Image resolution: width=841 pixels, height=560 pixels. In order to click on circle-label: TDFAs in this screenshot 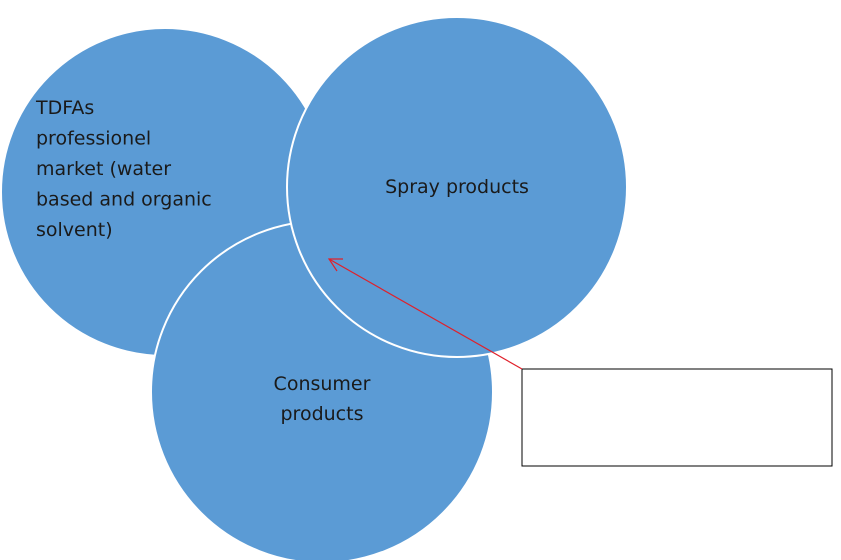, I will do `click(64, 108)`.